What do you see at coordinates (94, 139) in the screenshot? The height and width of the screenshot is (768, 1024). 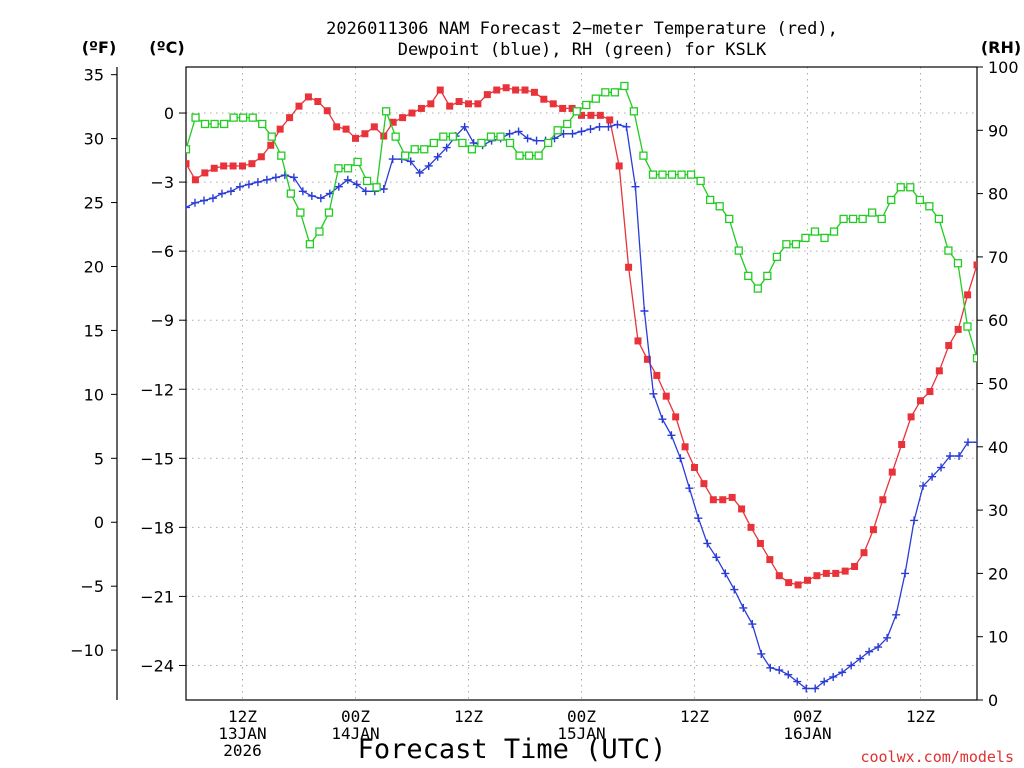 I see `fahrenheit-tick-label: 30` at bounding box center [94, 139].